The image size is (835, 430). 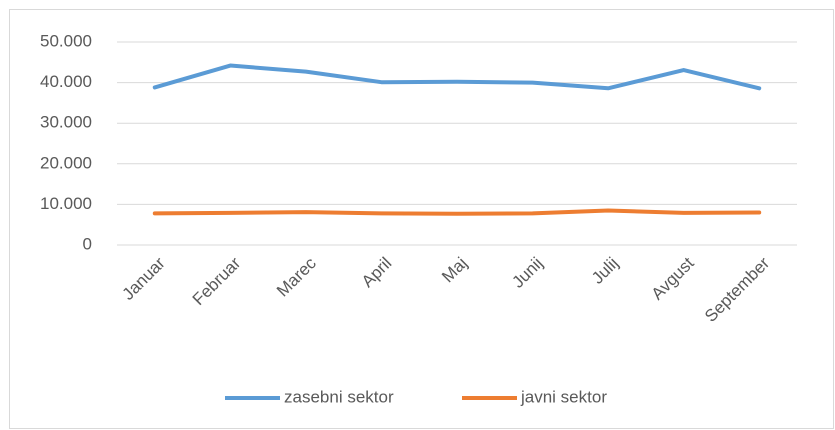 I want to click on y-tick-label: 30.000, so click(x=66, y=122).